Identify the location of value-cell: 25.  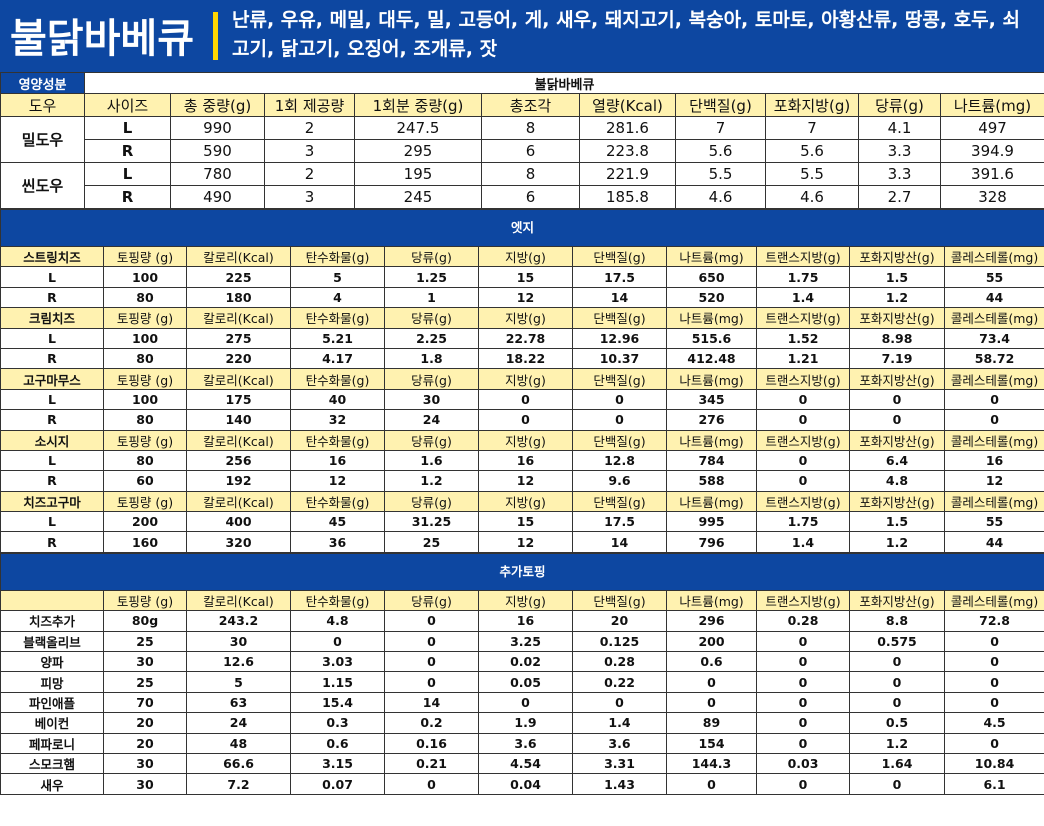
(145, 641).